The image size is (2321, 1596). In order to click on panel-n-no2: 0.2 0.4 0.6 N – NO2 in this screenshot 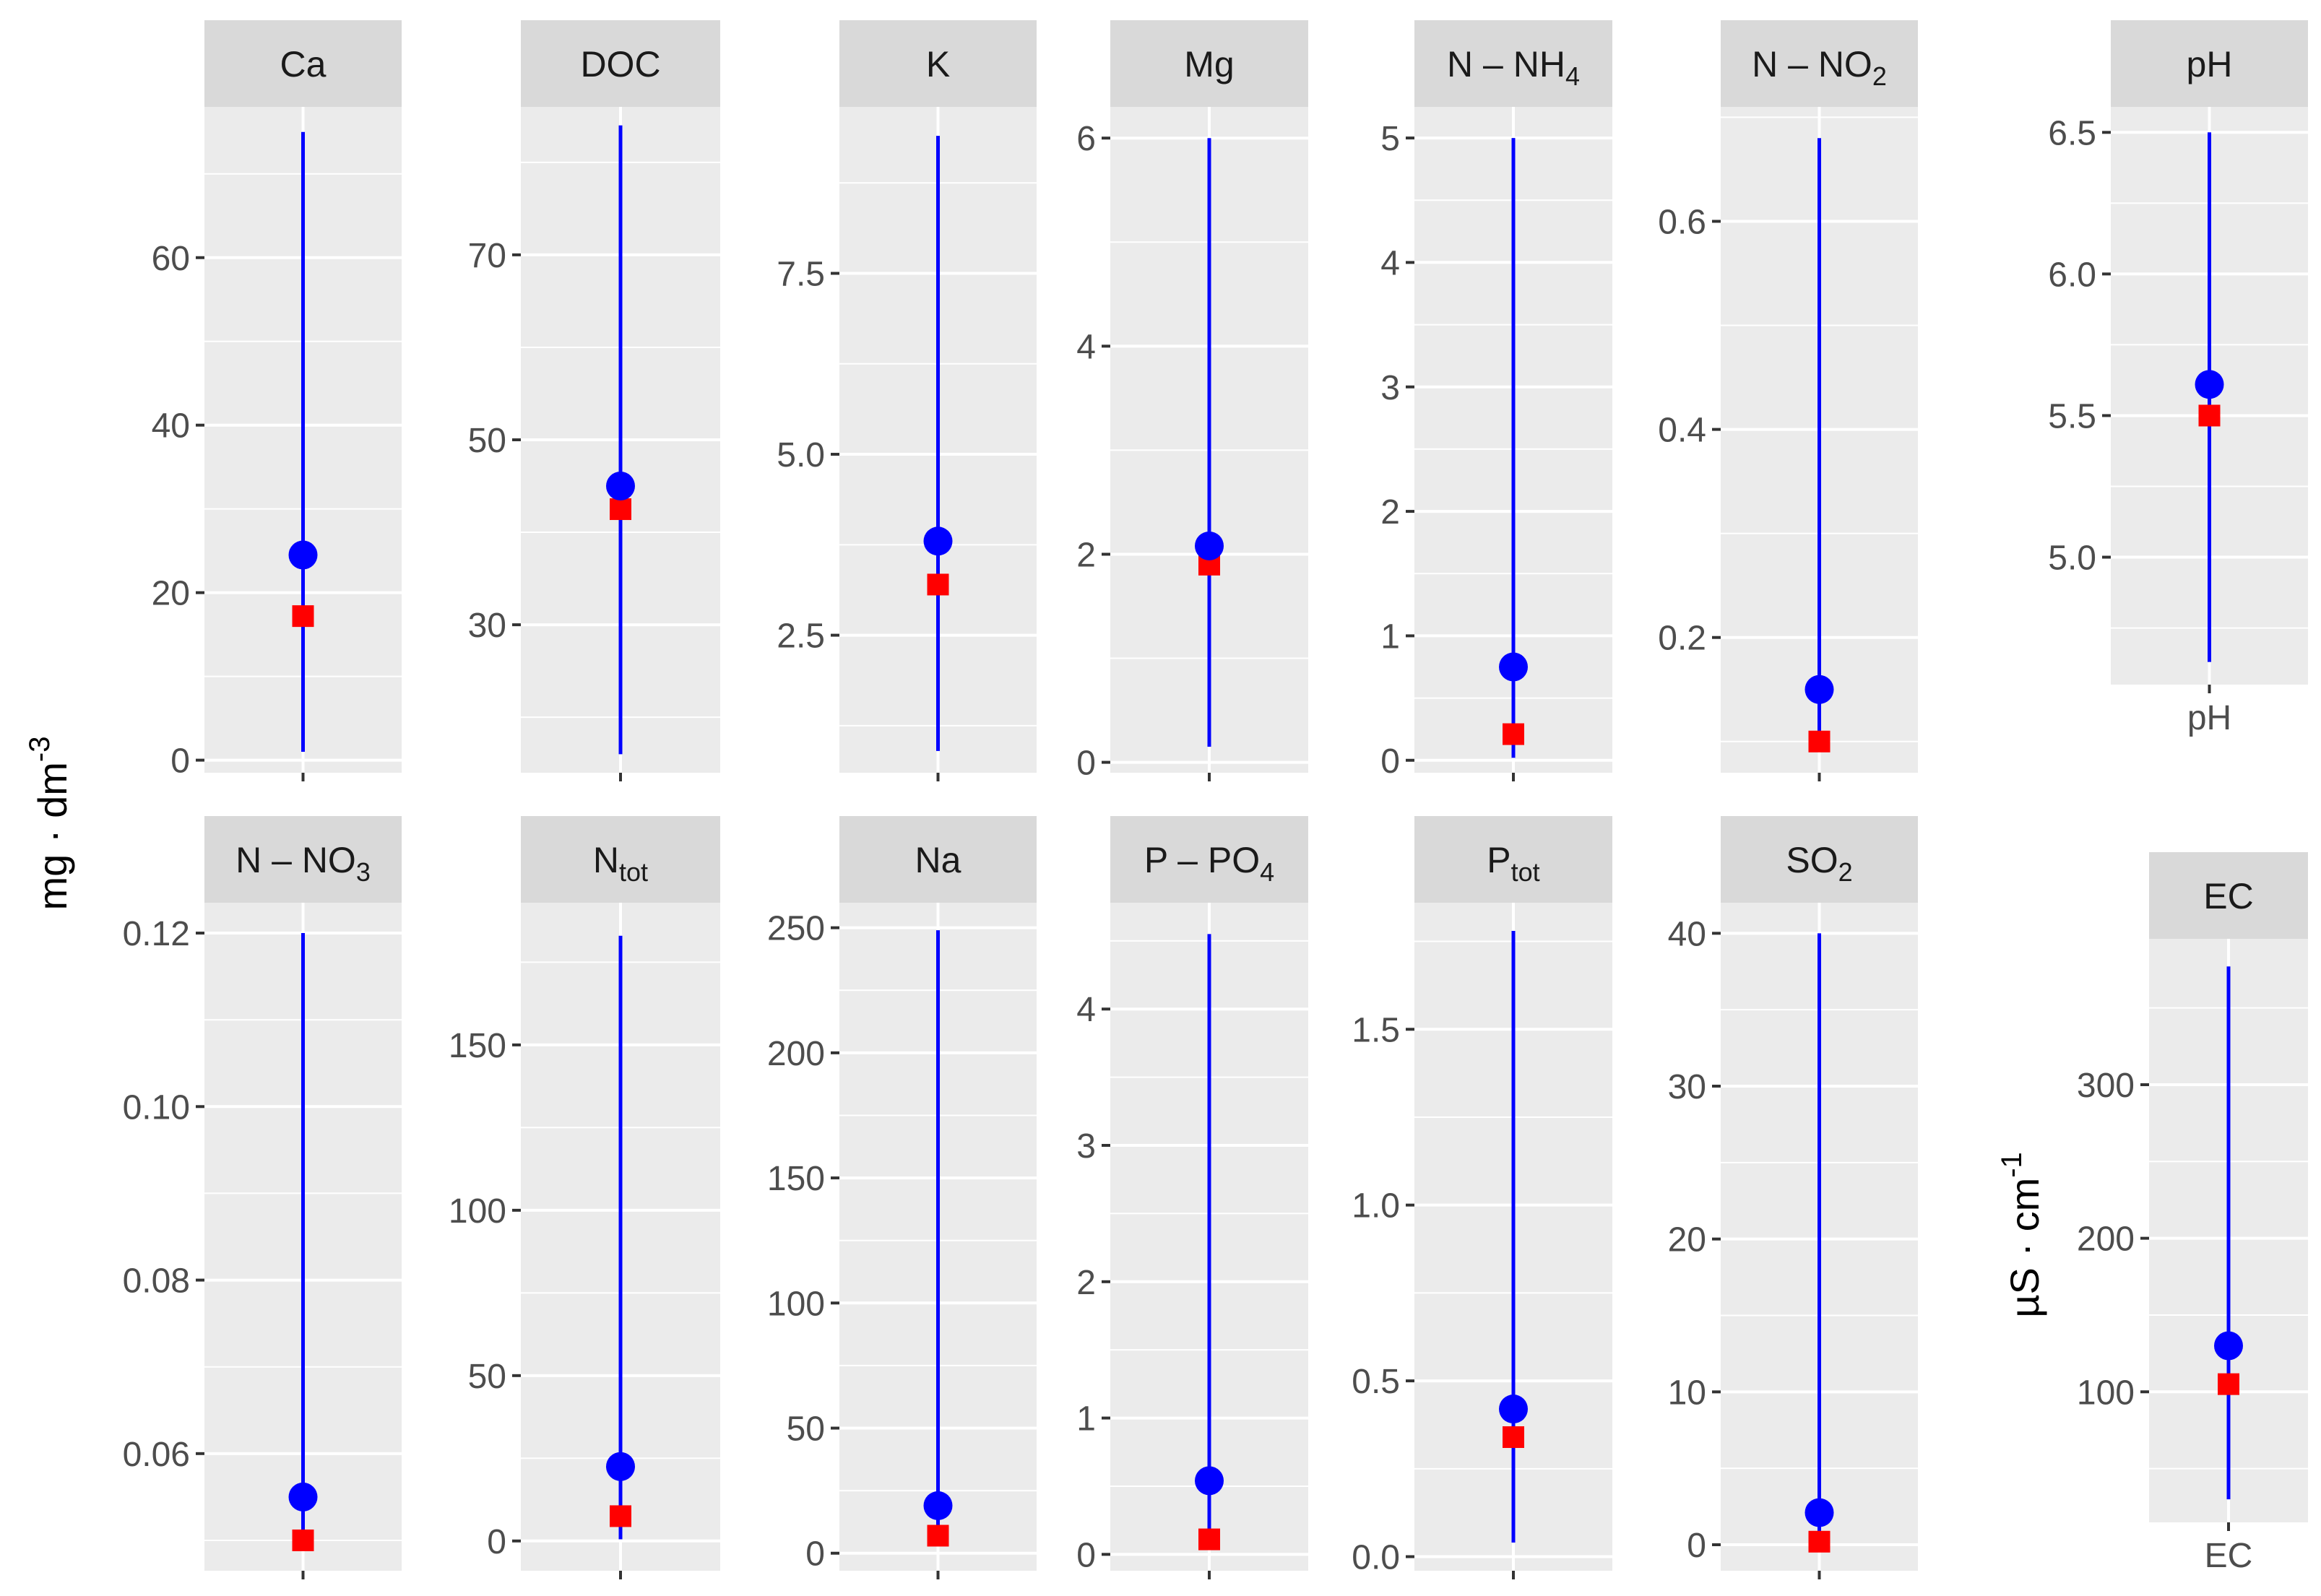, I will do `click(1788, 400)`.